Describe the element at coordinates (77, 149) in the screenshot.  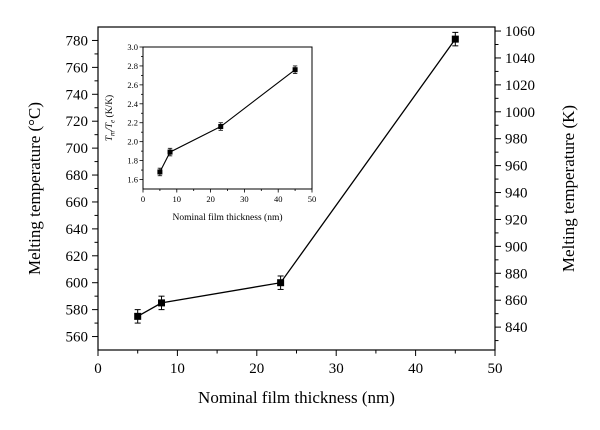
I see `main-y-tick-label: 700` at that location.